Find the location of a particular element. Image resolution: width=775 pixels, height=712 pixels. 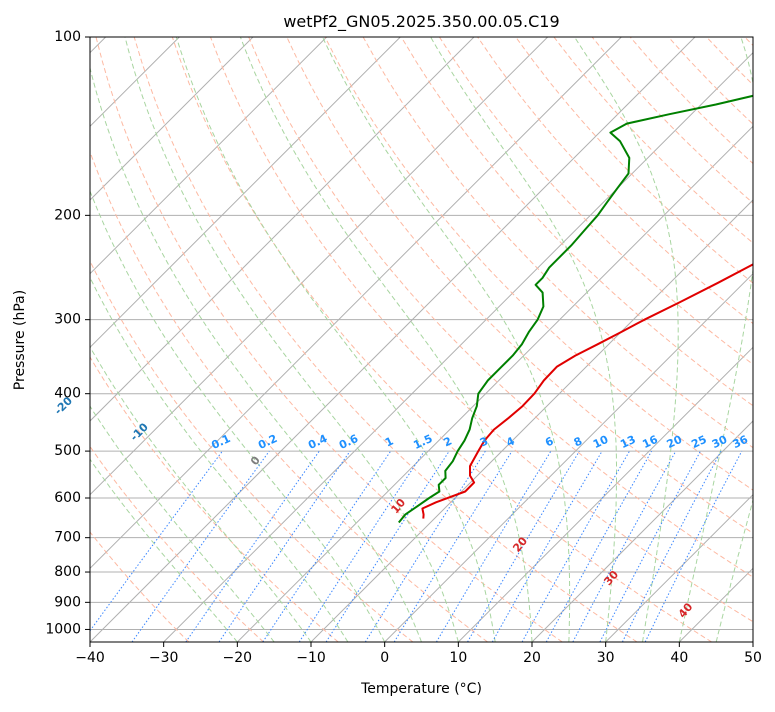

y-tick-label: 900 is located at coordinates (67, 602).